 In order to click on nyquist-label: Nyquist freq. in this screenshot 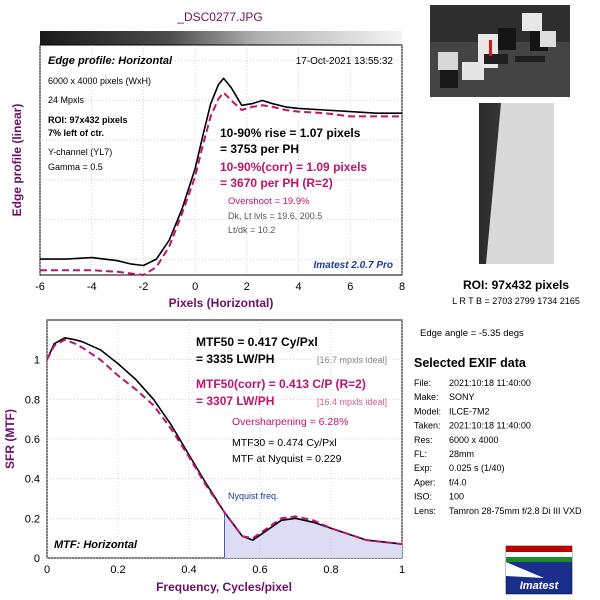, I will do `click(253, 496)`.